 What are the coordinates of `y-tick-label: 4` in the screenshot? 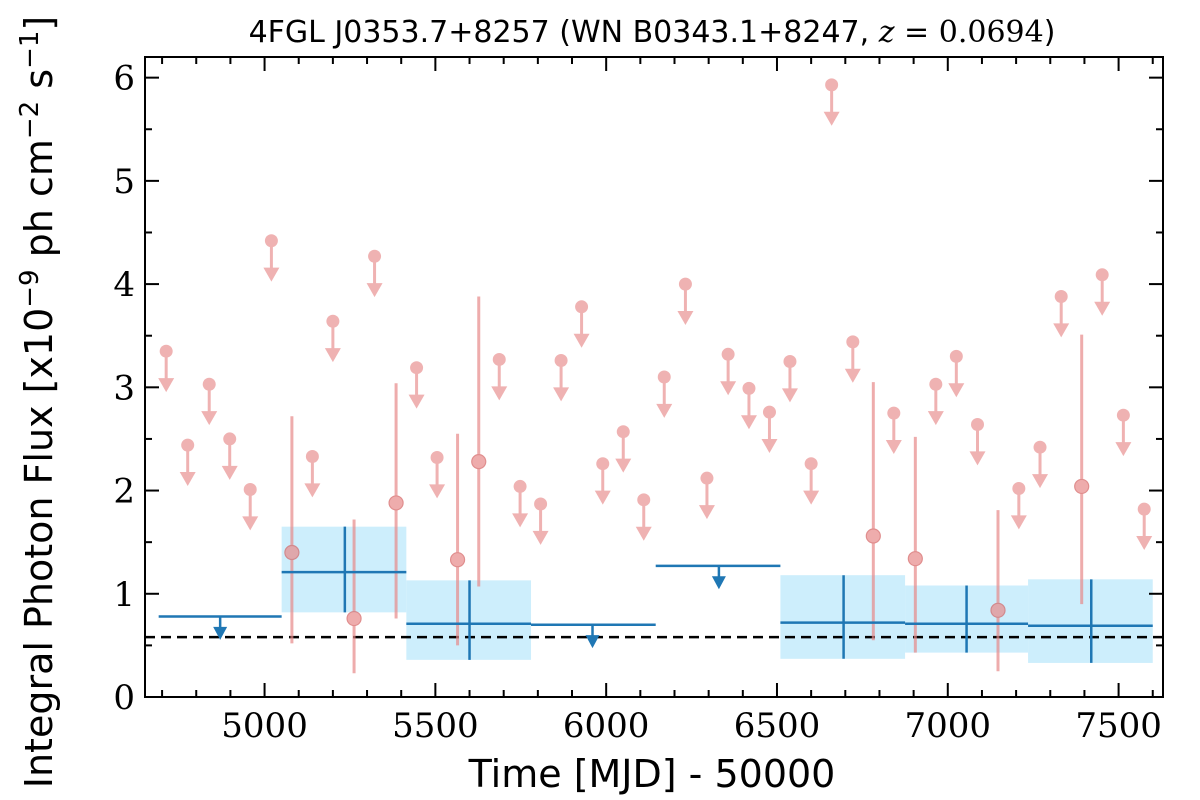 It's located at (124, 285).